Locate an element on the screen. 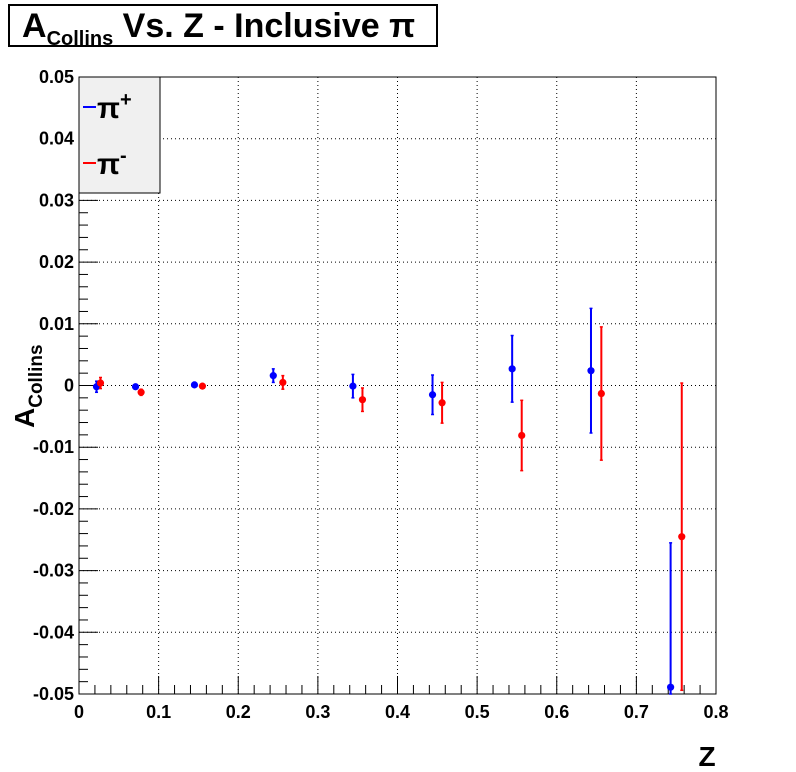 Image resolution: width=796 pixels, height=772 pixels. chart-title-subscript: Collins is located at coordinates (80, 39).